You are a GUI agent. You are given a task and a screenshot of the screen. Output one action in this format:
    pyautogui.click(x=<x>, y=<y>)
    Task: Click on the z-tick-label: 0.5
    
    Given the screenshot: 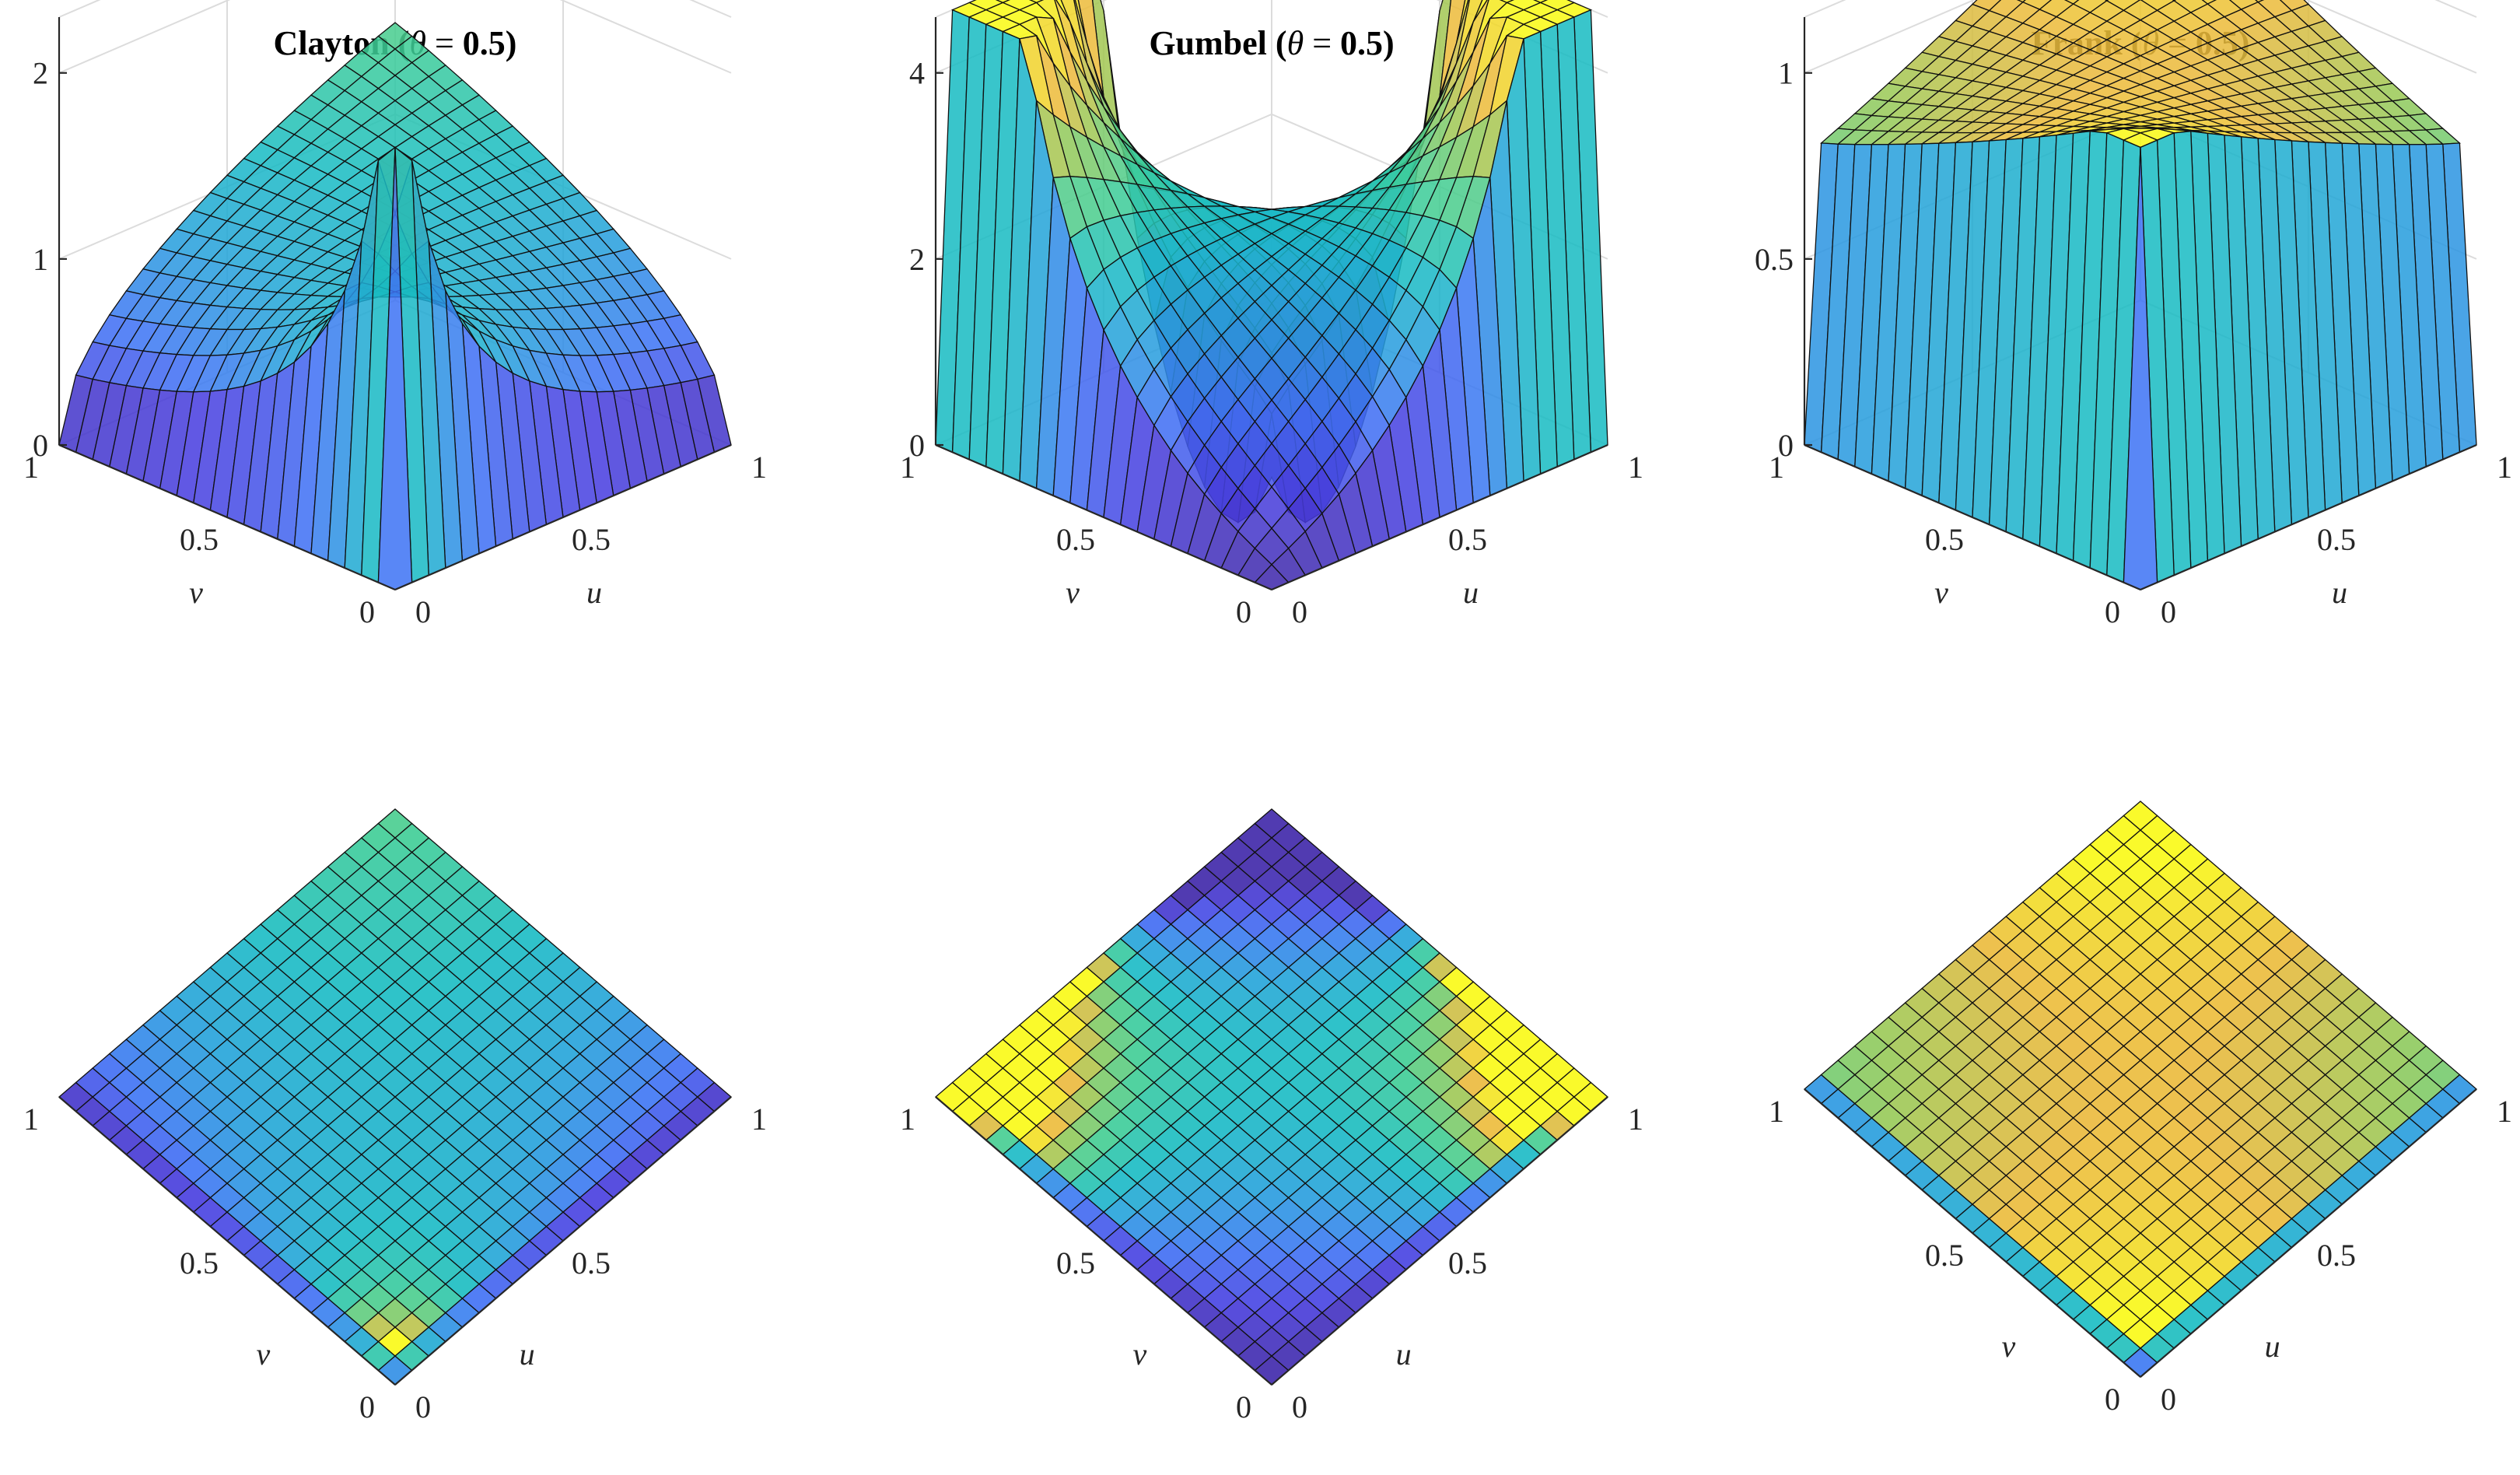 What is the action you would take?
    pyautogui.click(x=1774, y=259)
    